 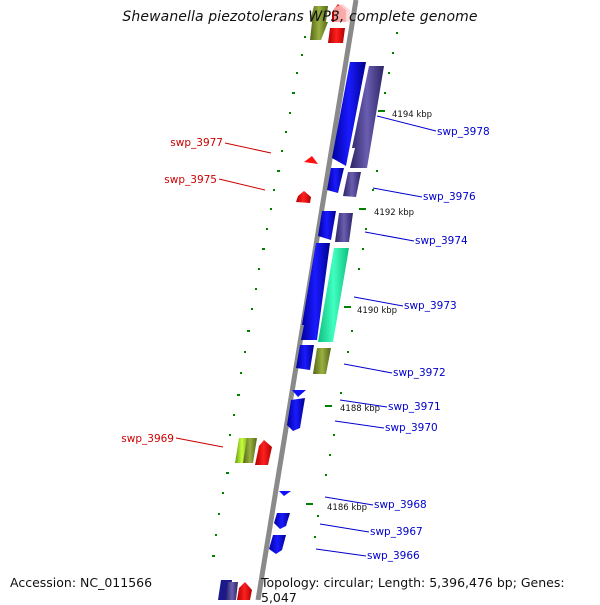 I want to click on gene-arrow-top-red-lower, so click(x=336, y=35).